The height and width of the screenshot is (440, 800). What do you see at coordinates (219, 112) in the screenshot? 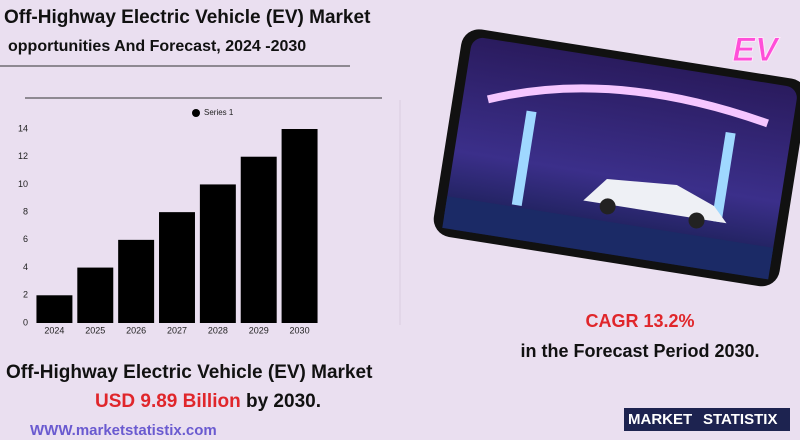
I see `legend-label: Series 1` at bounding box center [219, 112].